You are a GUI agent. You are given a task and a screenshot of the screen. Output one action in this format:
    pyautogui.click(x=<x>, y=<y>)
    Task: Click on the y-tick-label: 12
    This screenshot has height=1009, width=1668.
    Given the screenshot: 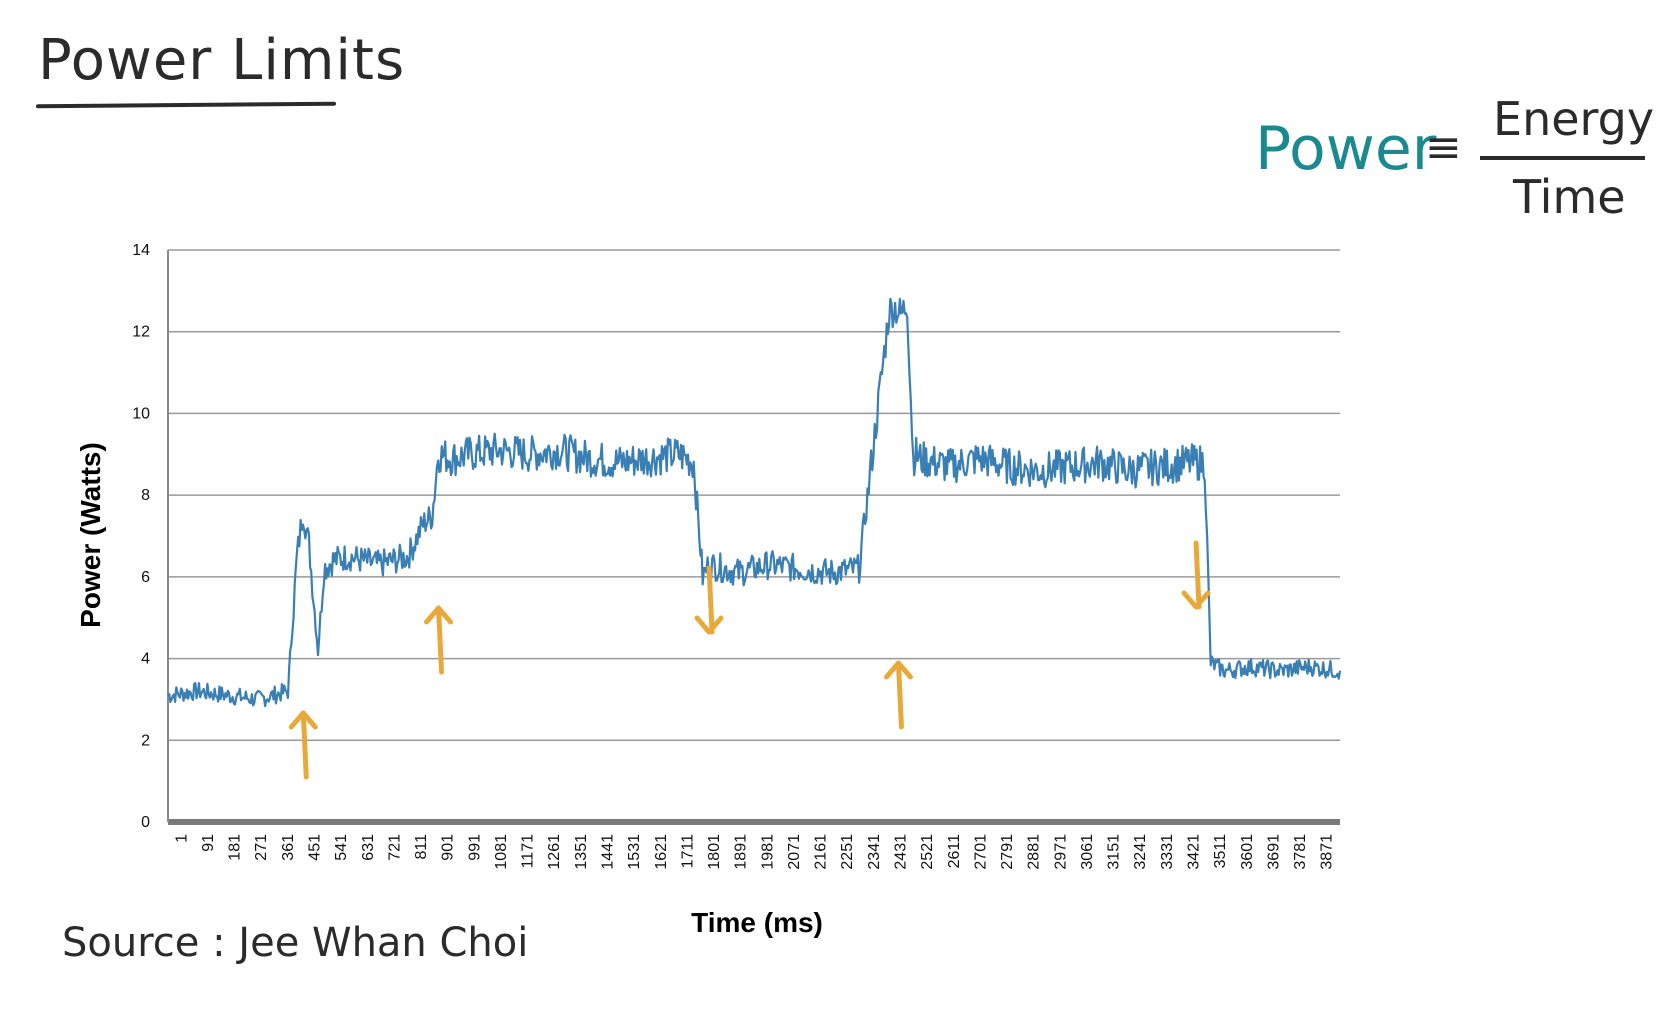 What is the action you would take?
    pyautogui.click(x=141, y=332)
    